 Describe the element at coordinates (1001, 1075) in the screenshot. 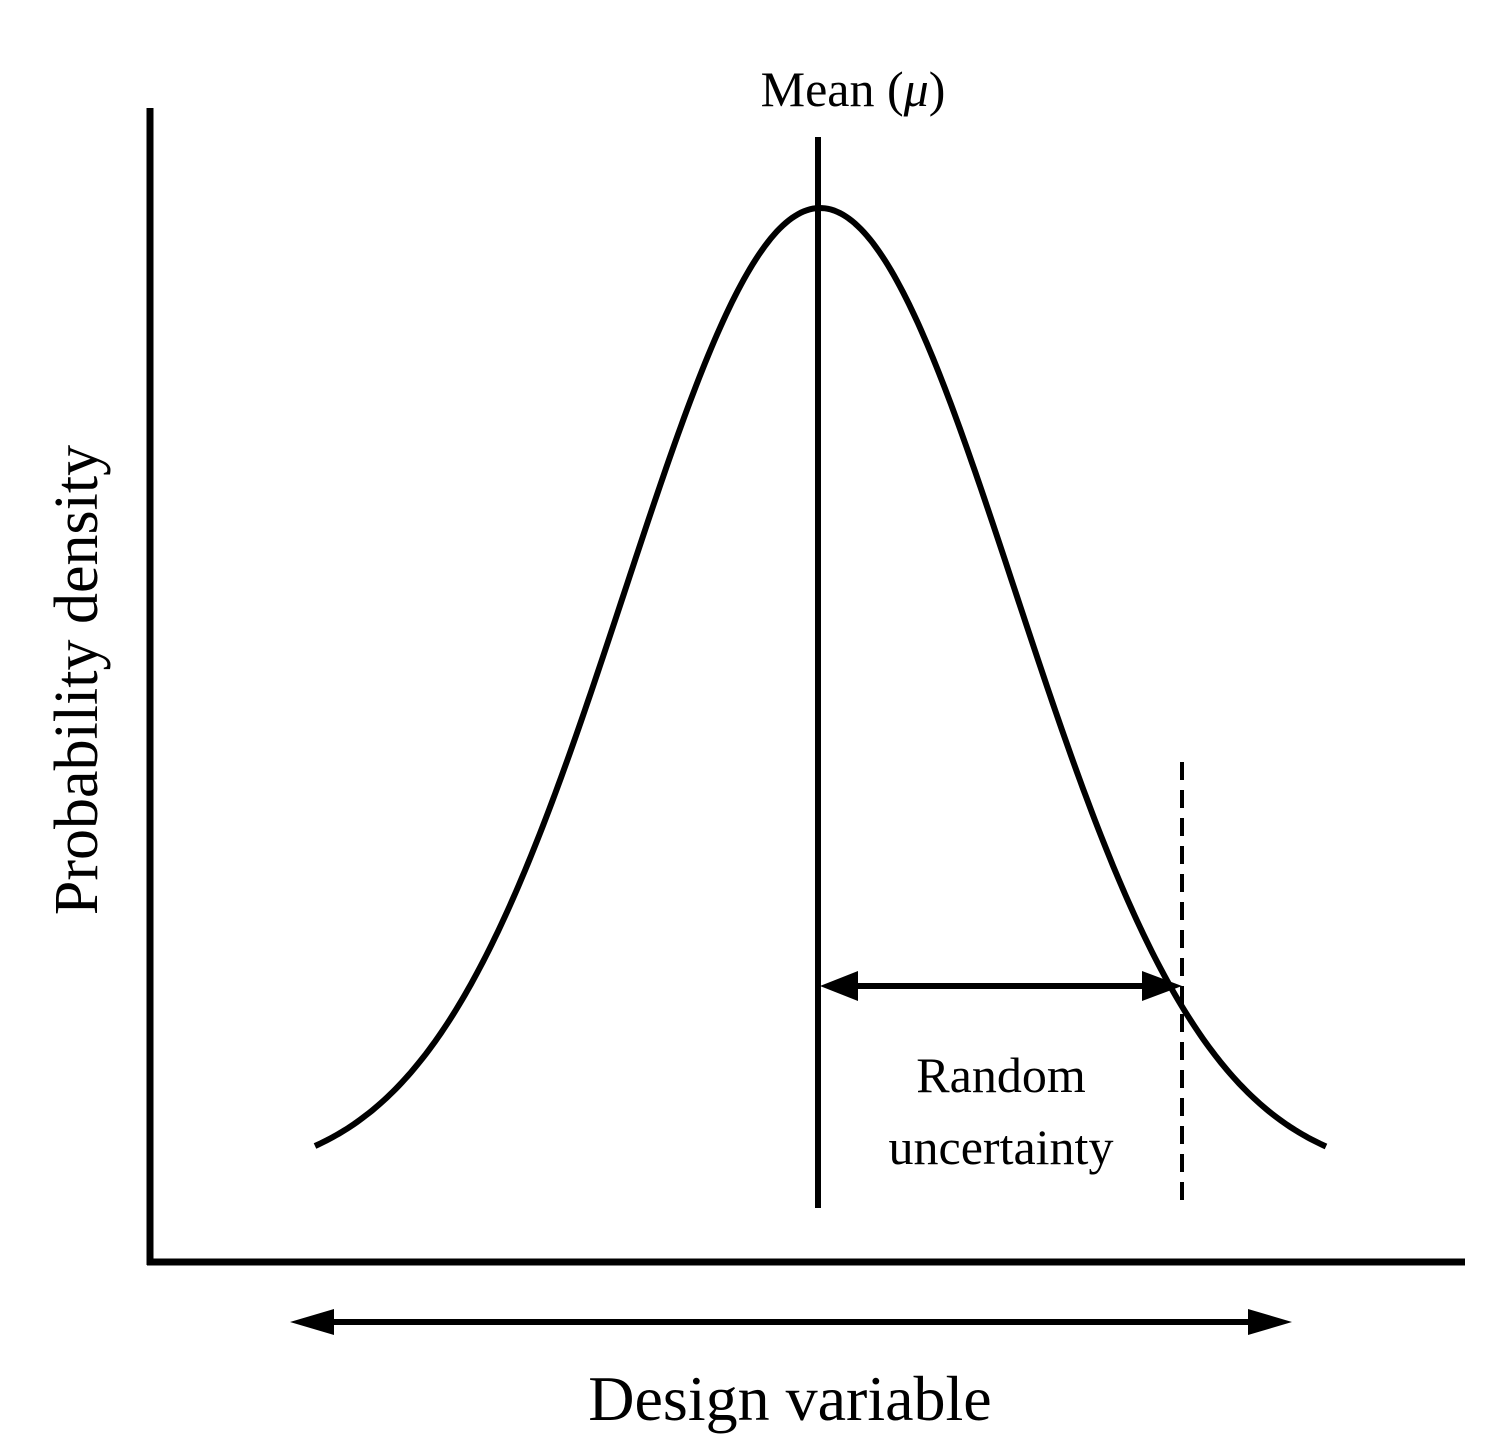

I see `random-uncertainty-label: Random` at that location.